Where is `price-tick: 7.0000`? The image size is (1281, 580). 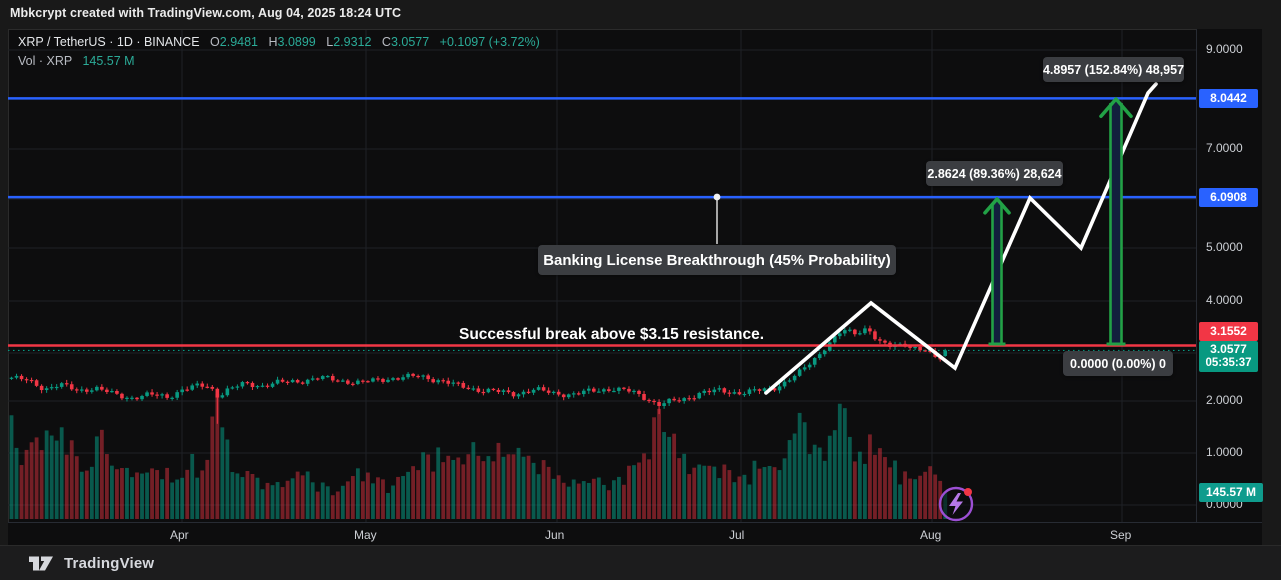
price-tick: 7.0000 is located at coordinates (1224, 148).